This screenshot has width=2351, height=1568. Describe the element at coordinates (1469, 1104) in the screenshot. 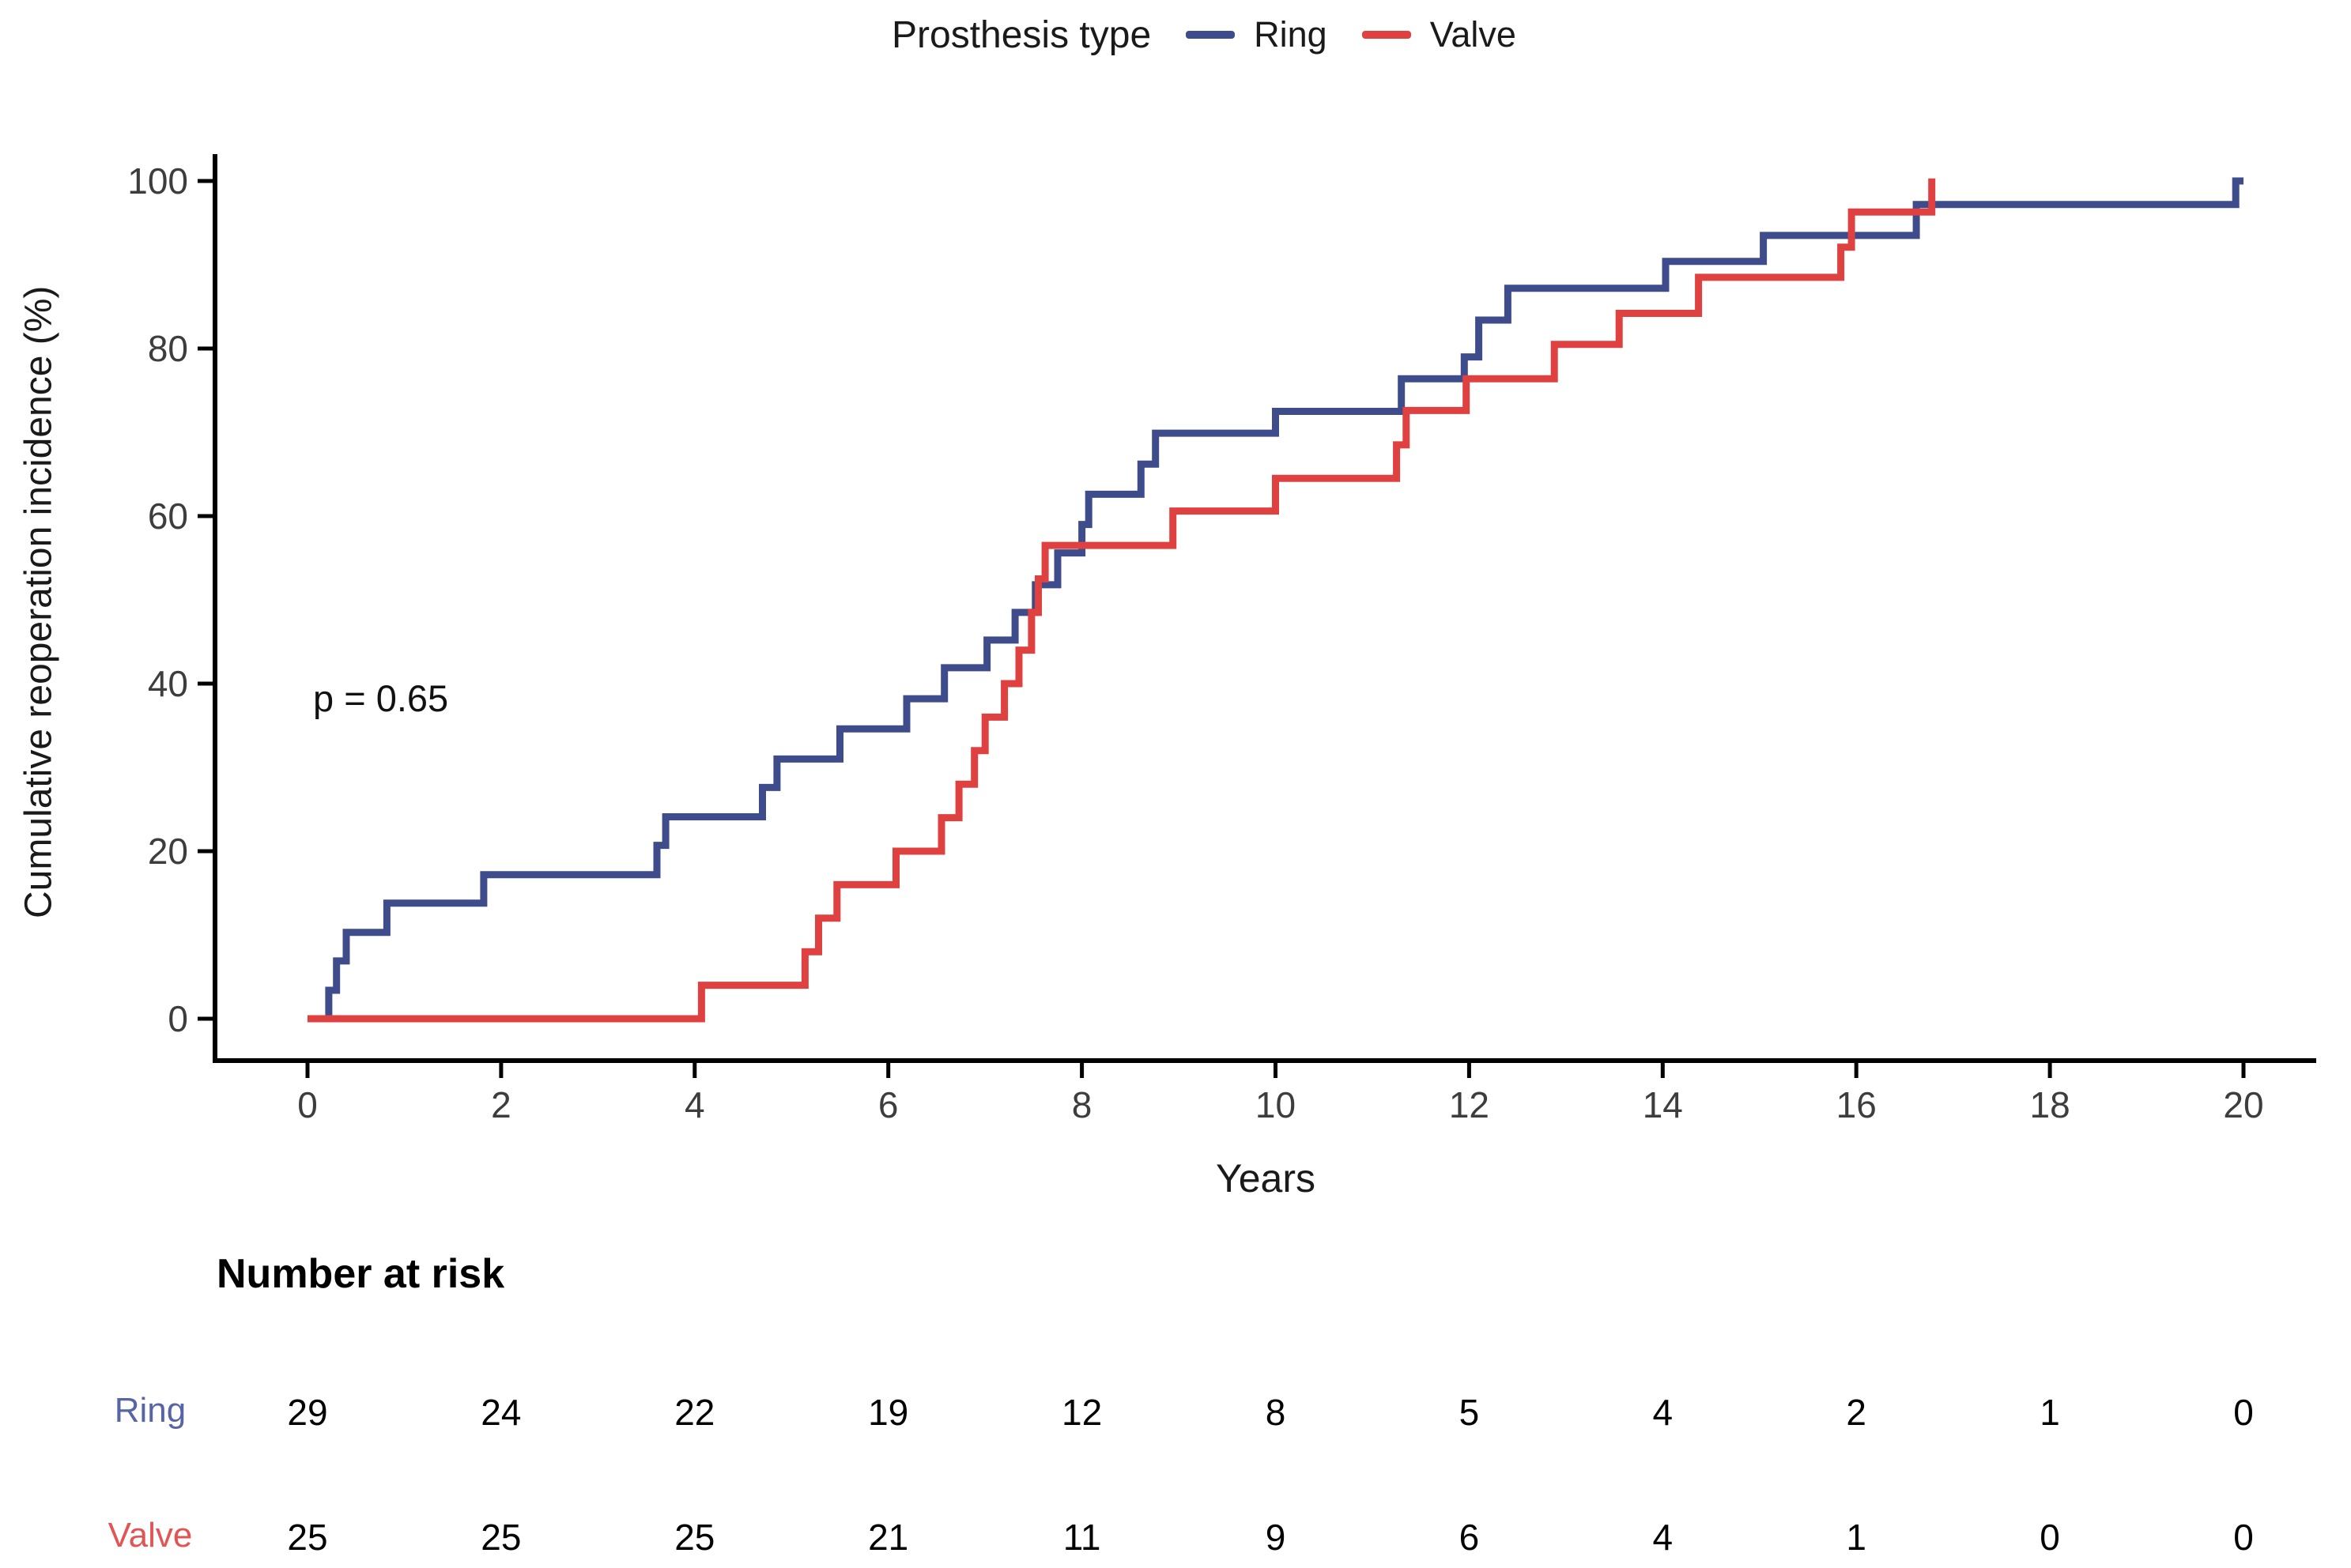

I see `x-tick-label: 12` at that location.